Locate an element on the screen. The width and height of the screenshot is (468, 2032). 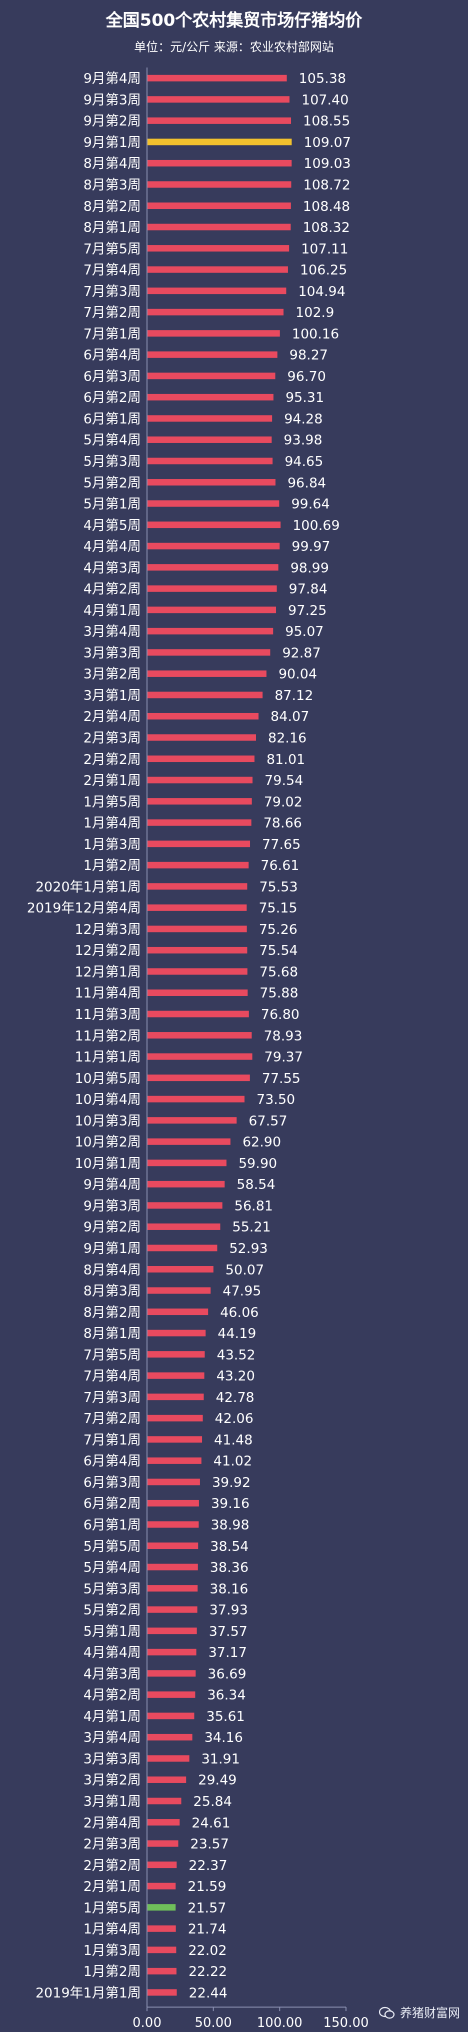
value-label: 81.01 is located at coordinates (285, 760).